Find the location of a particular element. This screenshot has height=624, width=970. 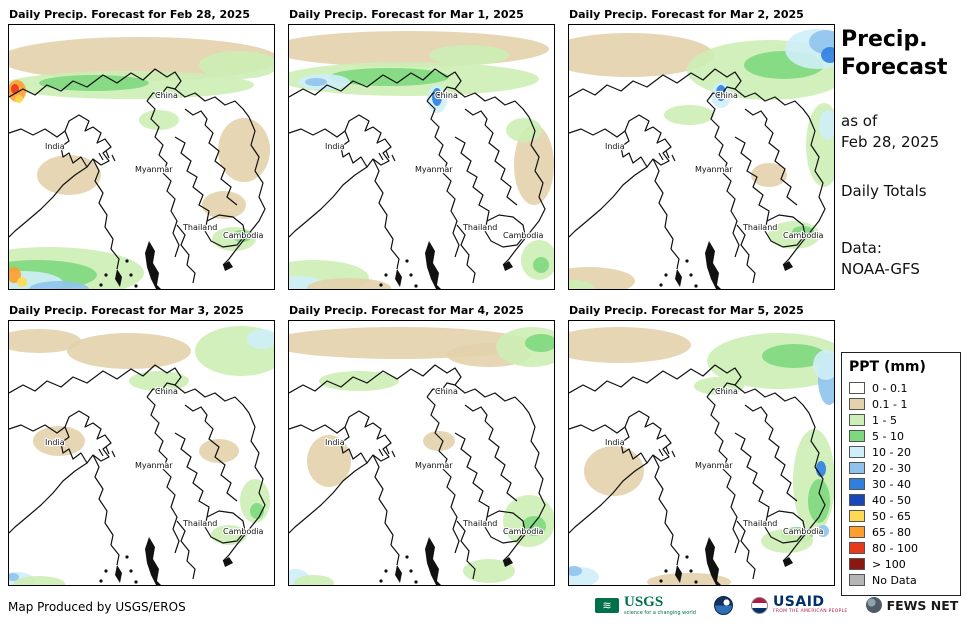

panel-title: Daily Precip. Forecast for Mar 4, 2025 is located at coordinates (406, 310).